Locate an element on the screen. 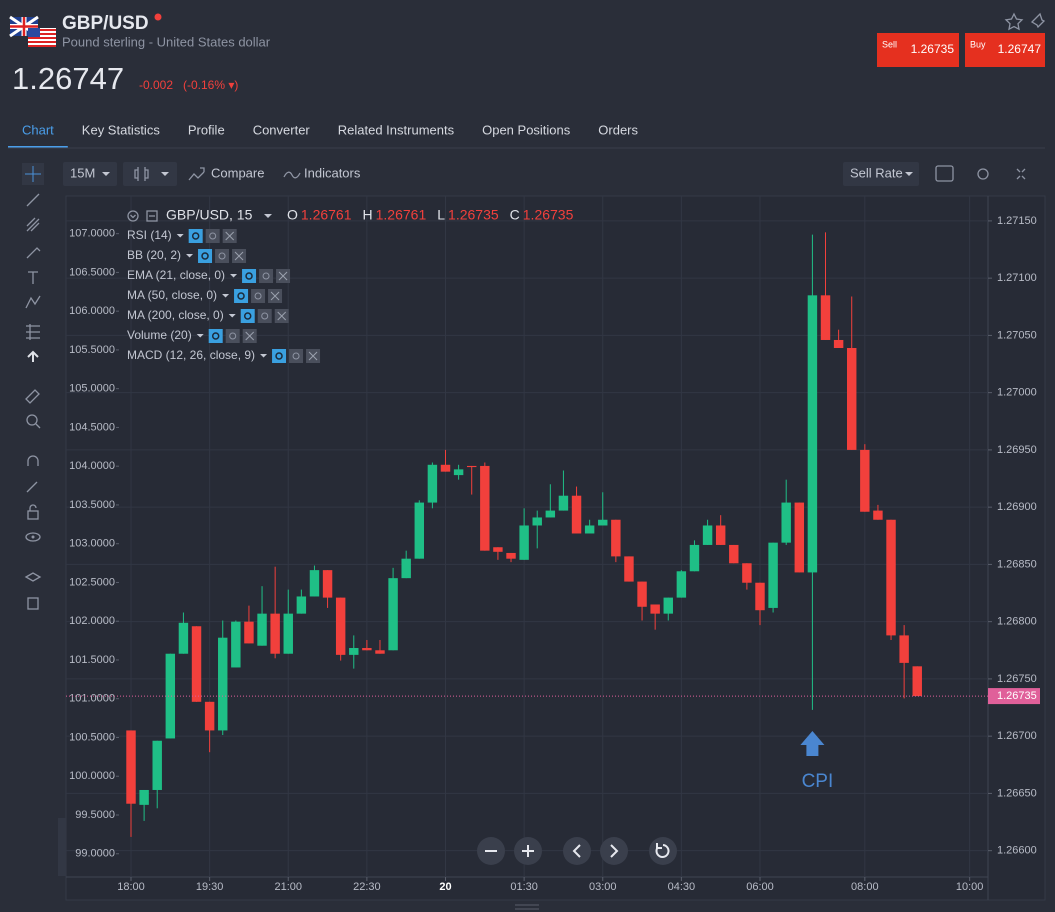 The image size is (1055, 912). tab: Open Positions is located at coordinates (526, 129).